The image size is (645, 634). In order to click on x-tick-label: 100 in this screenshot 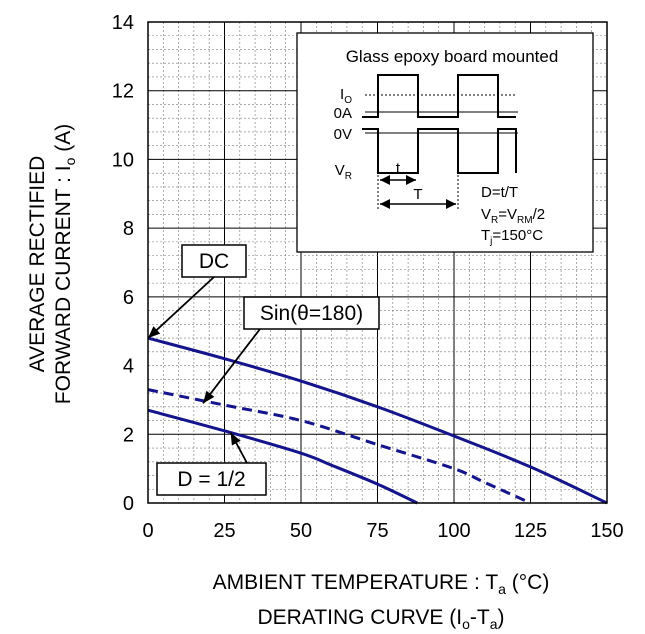, I will do `click(453, 531)`.